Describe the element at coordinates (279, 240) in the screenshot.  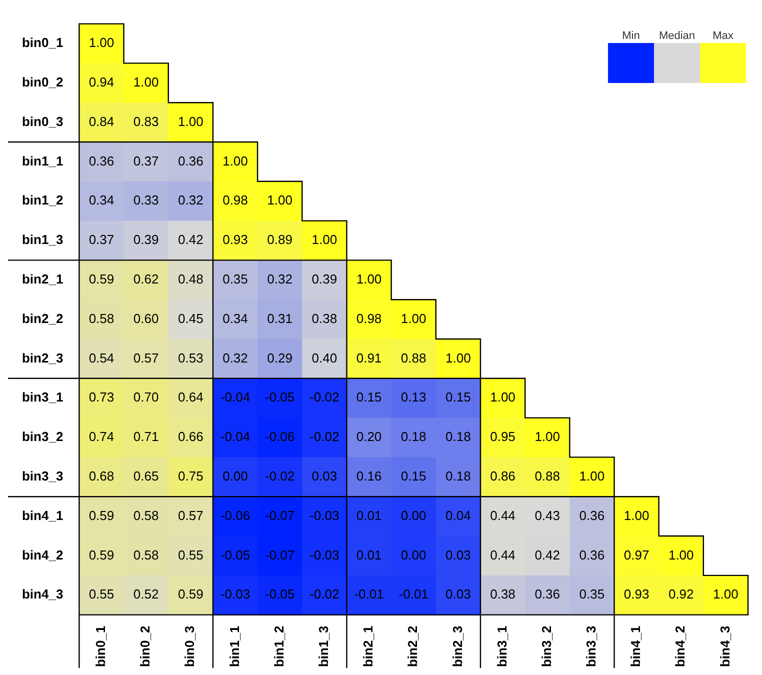
I see `data-label: 0.89` at that location.